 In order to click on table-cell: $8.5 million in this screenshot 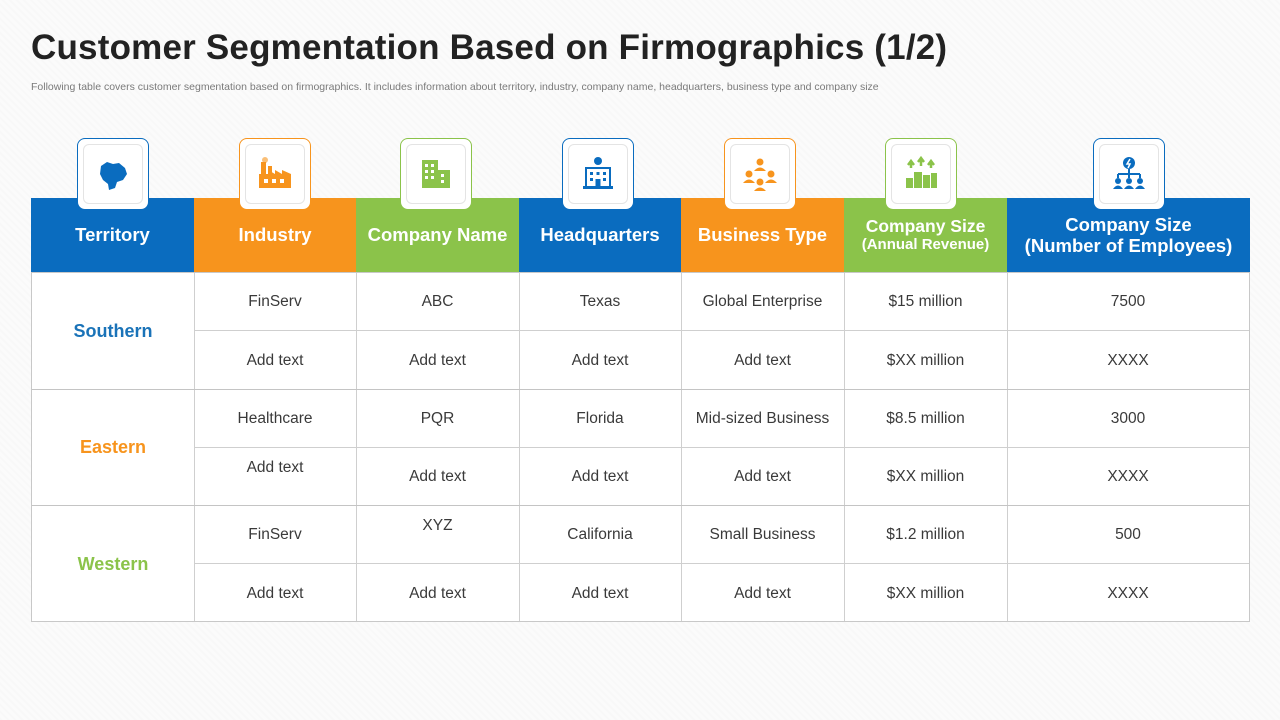, I will do `click(925, 418)`.